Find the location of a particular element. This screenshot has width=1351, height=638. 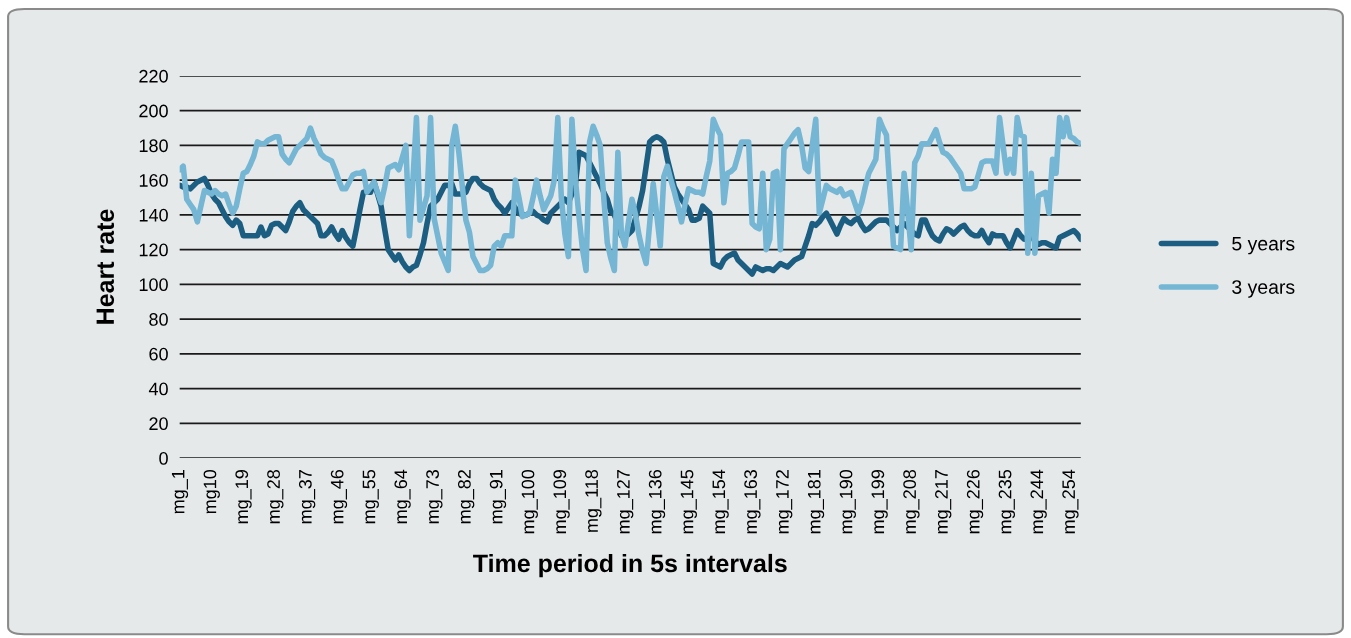

x-tick-label: mg_91 is located at coordinates (498, 497).